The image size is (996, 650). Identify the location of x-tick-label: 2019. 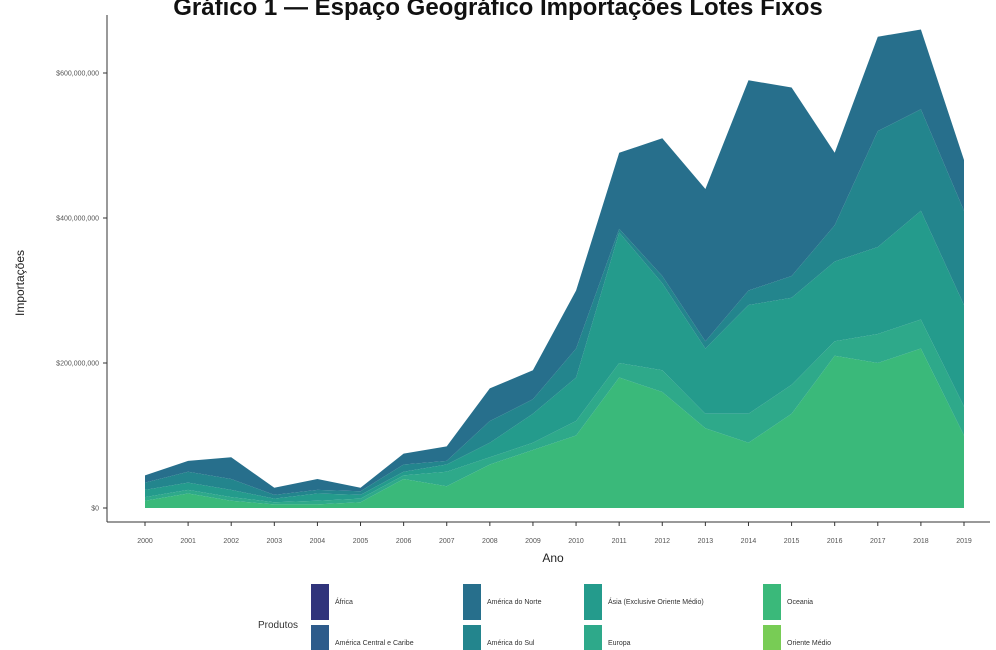
(964, 541).